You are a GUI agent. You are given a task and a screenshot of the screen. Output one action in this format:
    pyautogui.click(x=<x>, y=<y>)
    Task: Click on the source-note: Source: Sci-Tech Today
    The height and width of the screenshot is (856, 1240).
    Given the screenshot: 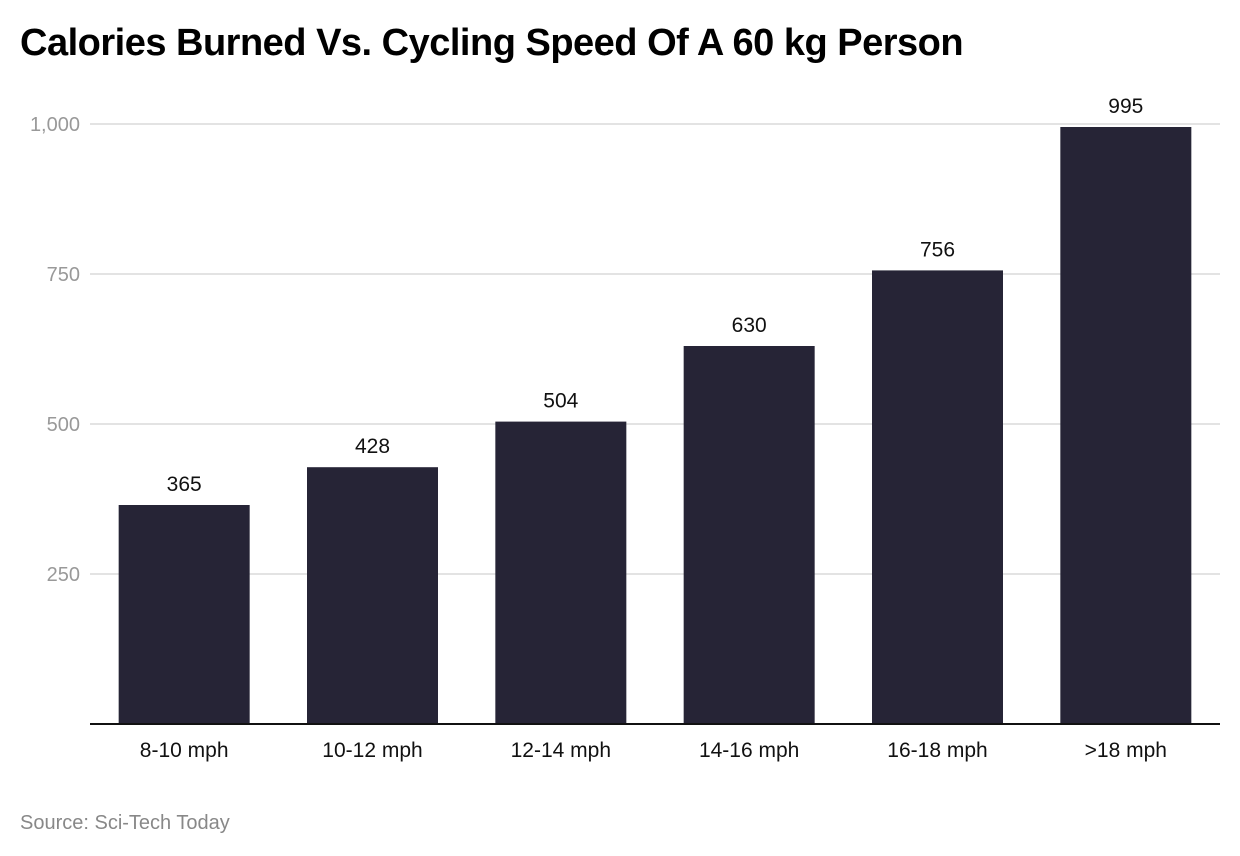 What is the action you would take?
    pyautogui.click(x=125, y=823)
    